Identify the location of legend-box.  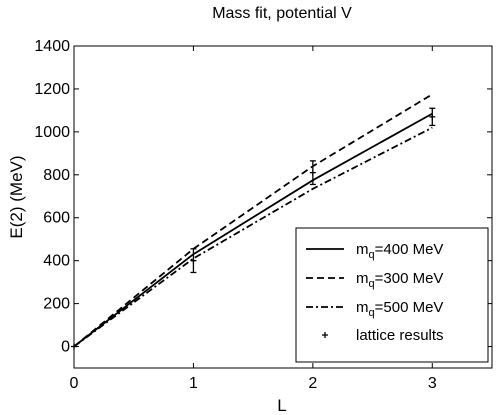
(392, 295).